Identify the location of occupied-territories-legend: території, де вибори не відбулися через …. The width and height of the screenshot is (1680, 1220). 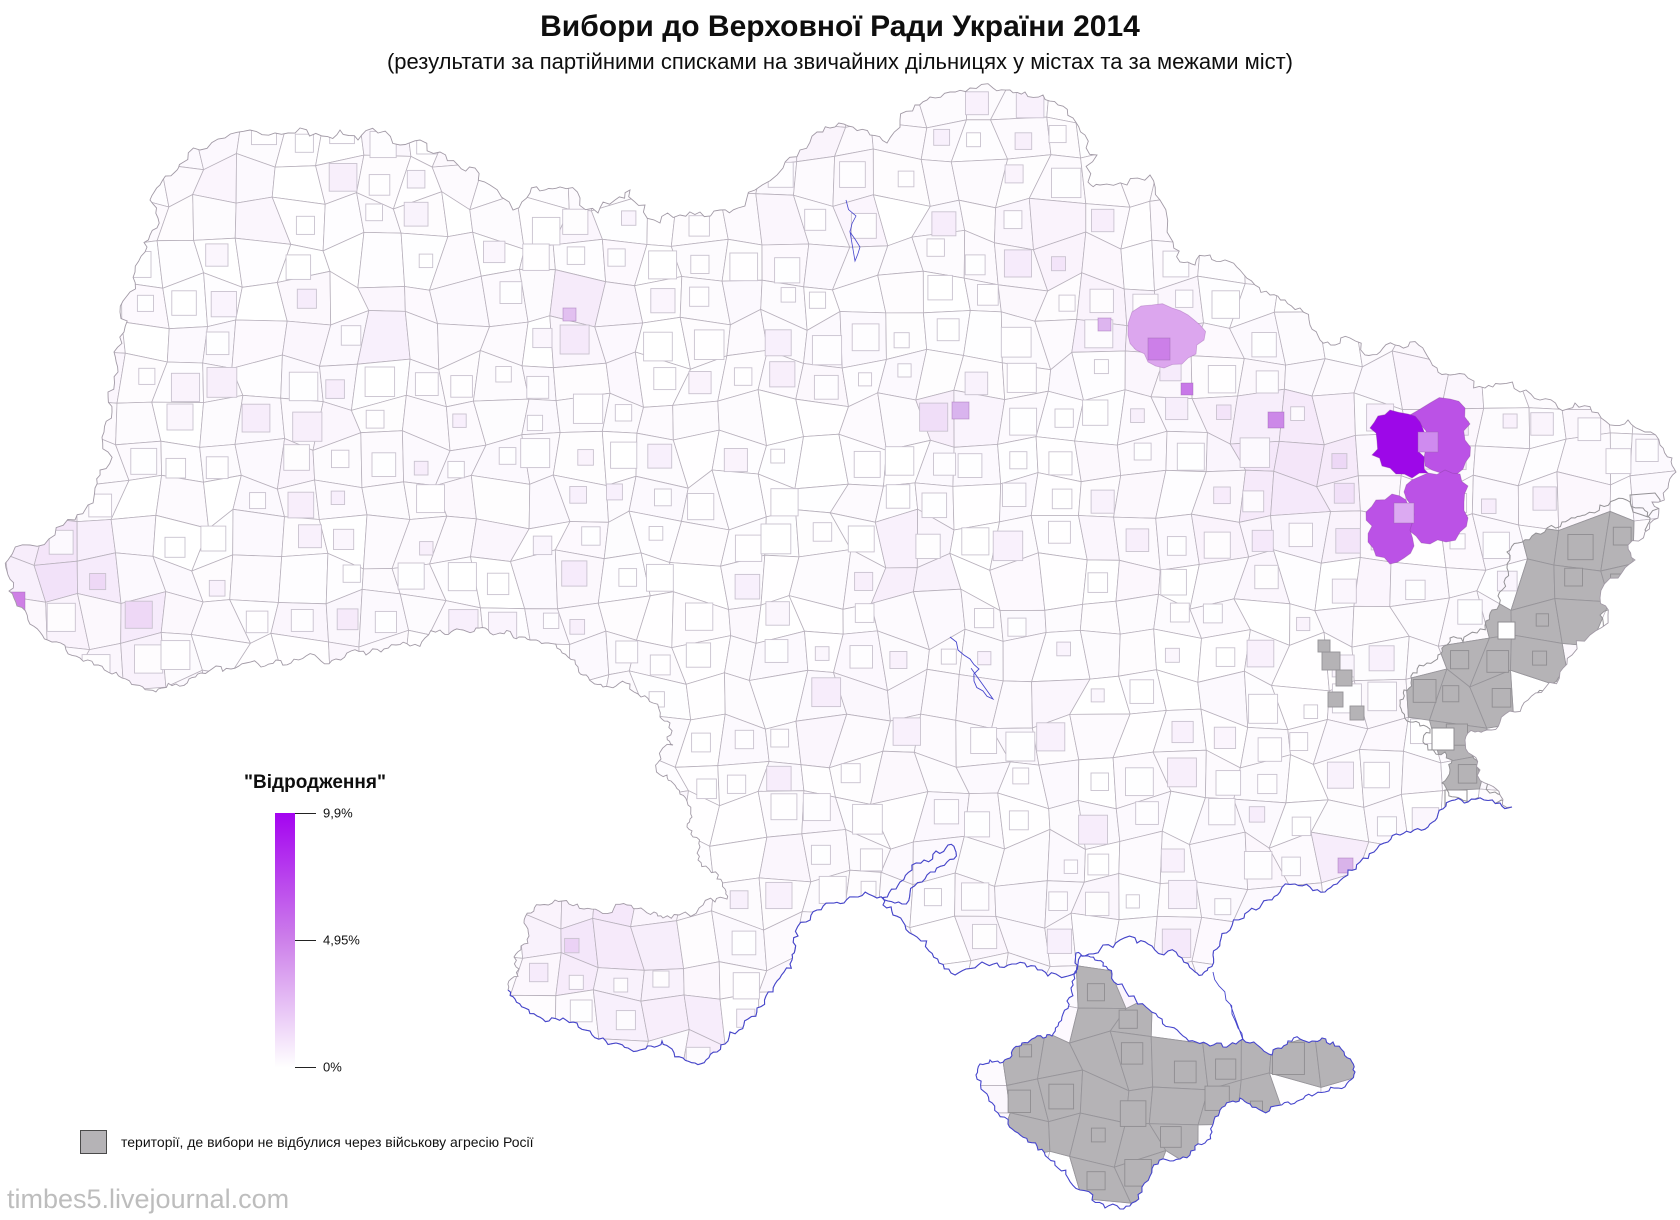
(307, 1142).